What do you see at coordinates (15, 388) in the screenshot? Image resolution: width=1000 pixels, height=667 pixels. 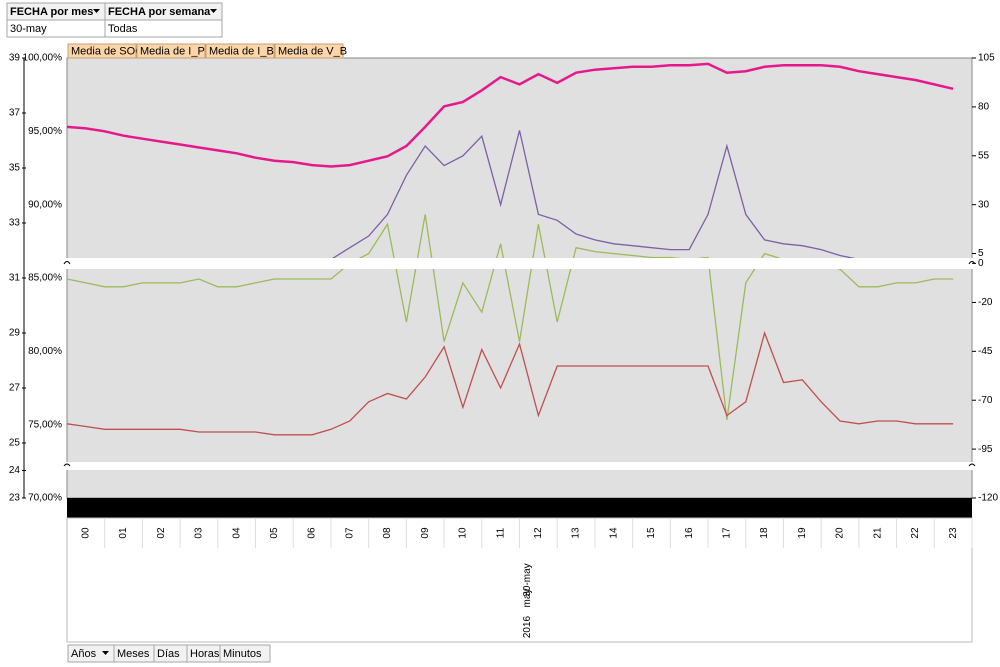 I see `y3-tick-label: 27` at bounding box center [15, 388].